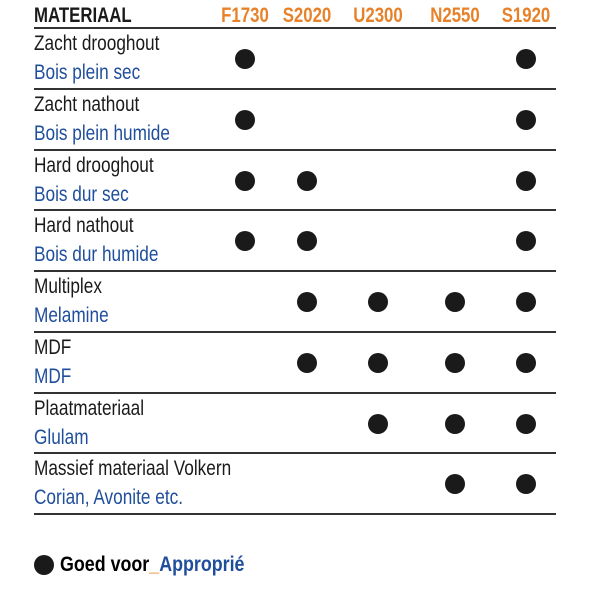 This screenshot has height=600, width=600. I want to click on table-header: MATERIAAL F1730 S2020 U2300 N2550 S1920, so click(295, 14).